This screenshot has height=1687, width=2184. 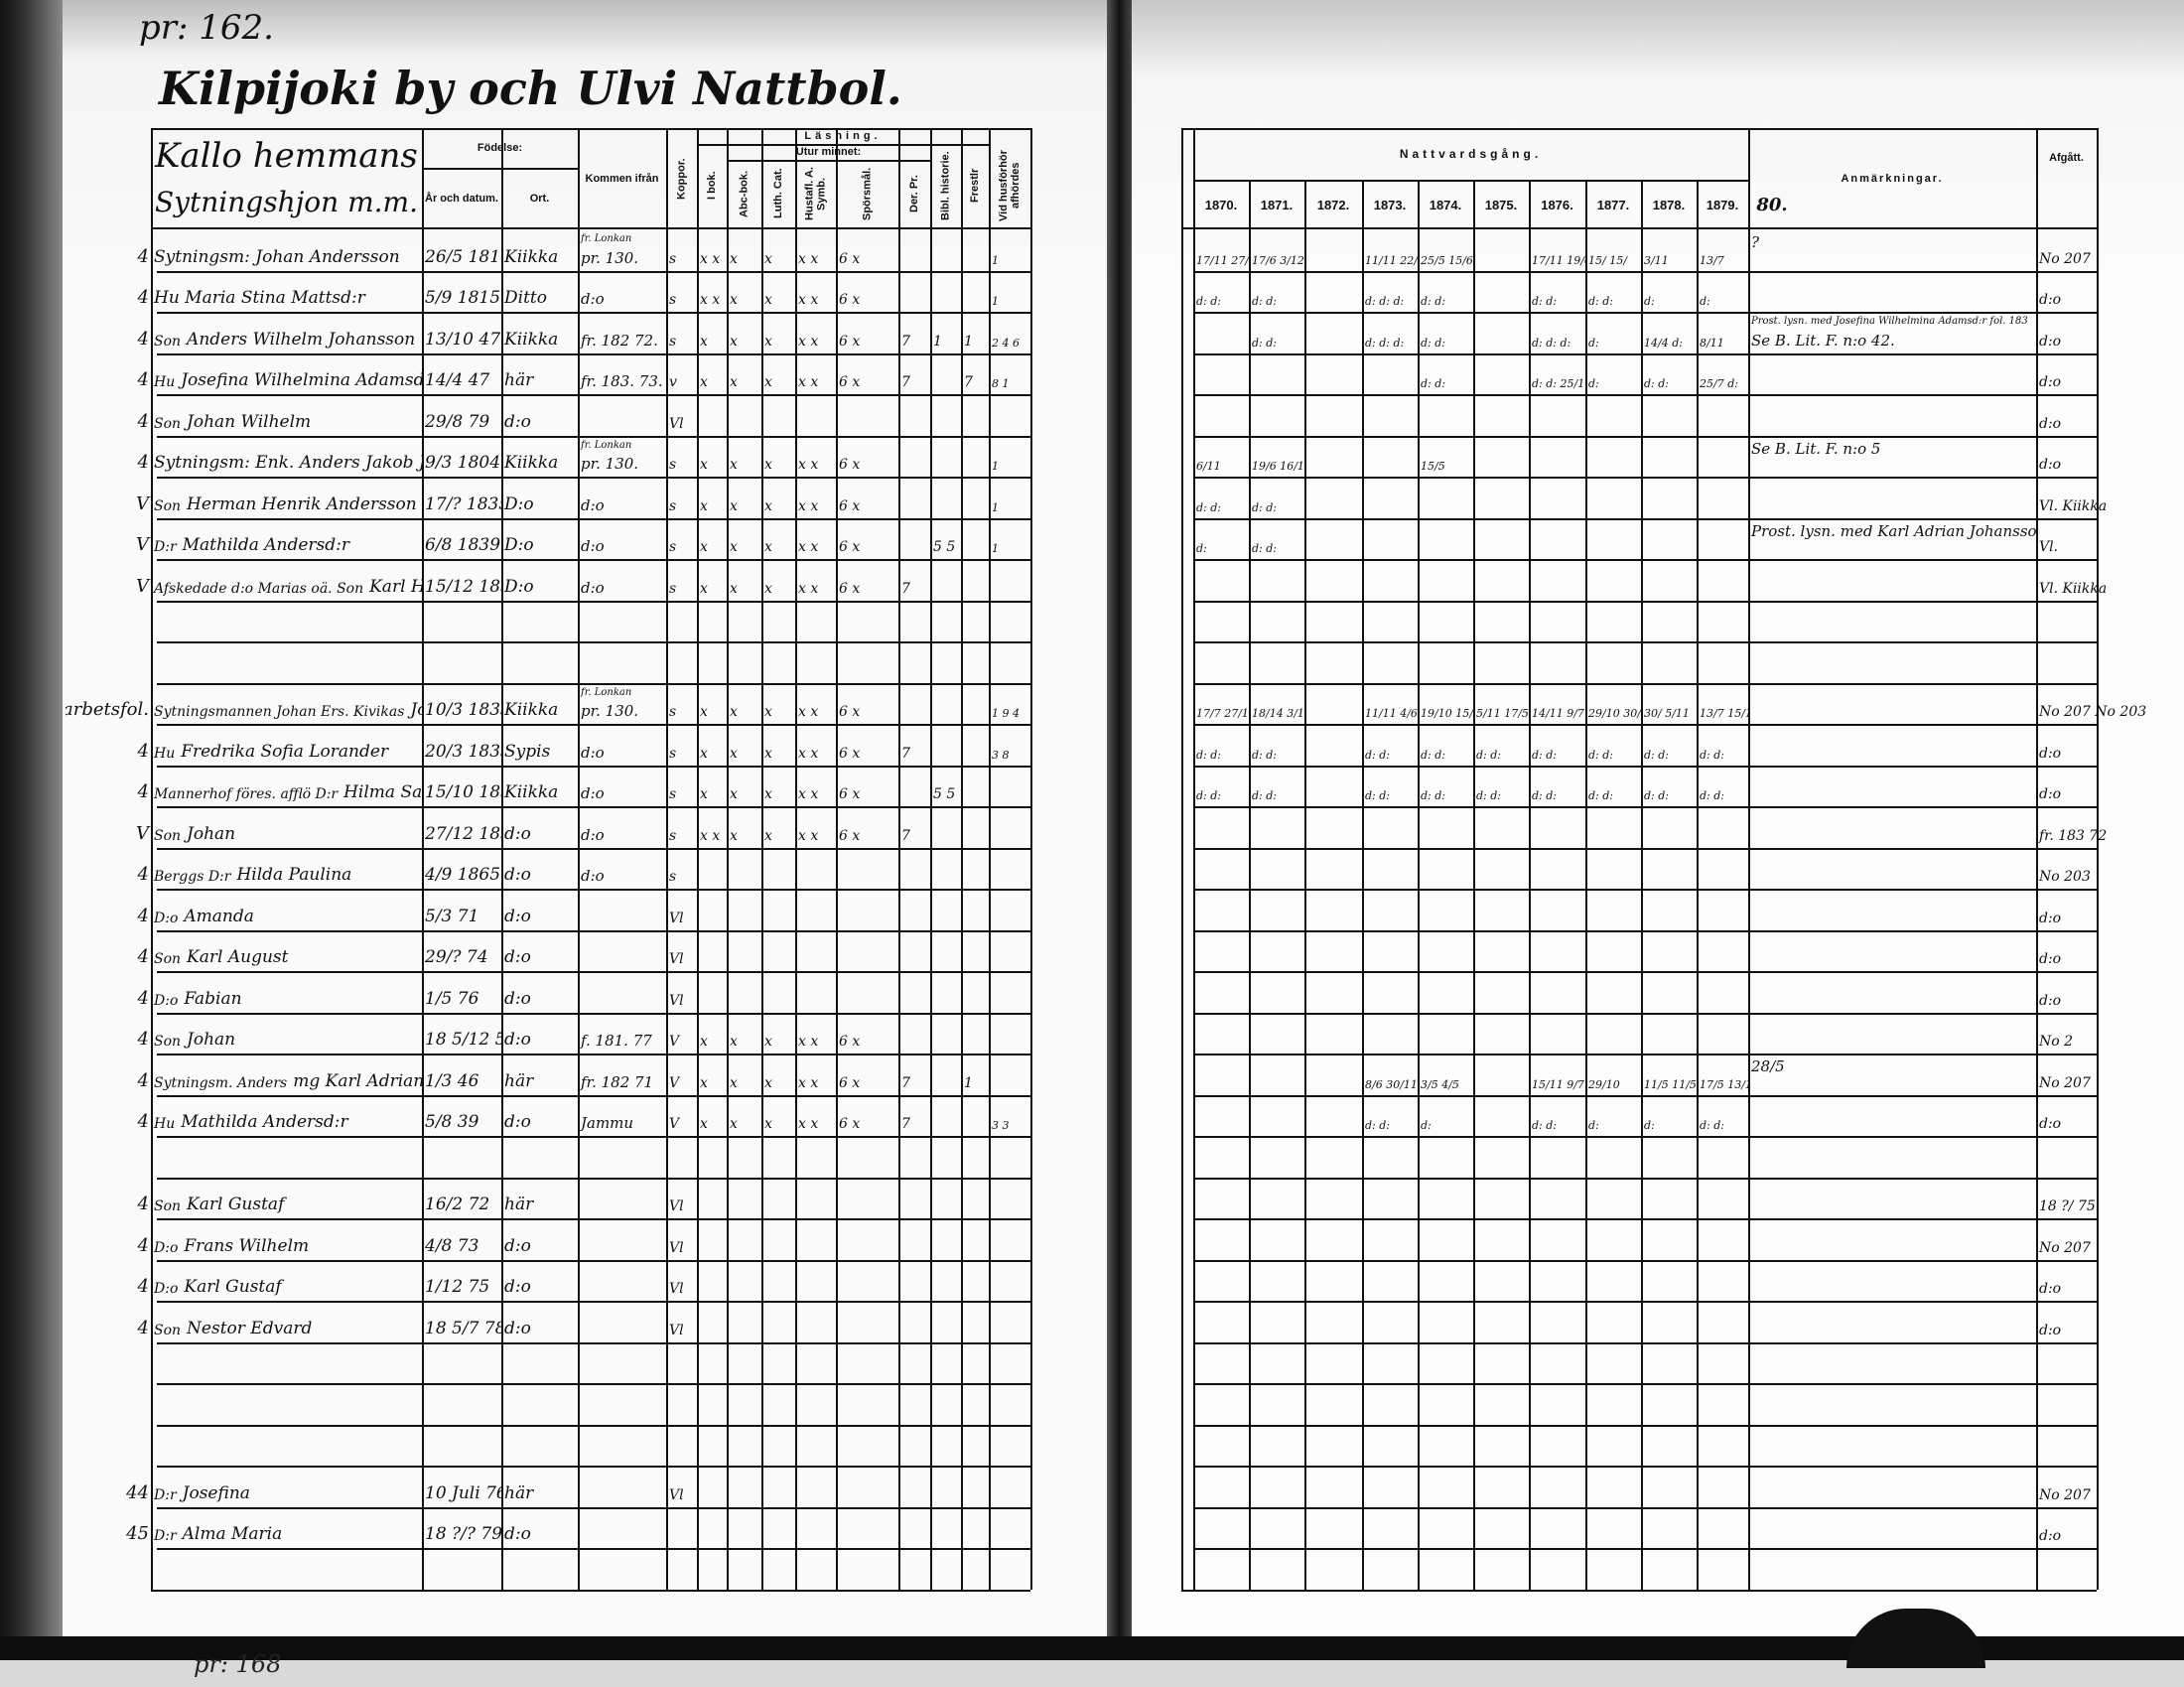 What do you see at coordinates (673, 794) in the screenshot?
I see `smallpox-mark: s` at bounding box center [673, 794].